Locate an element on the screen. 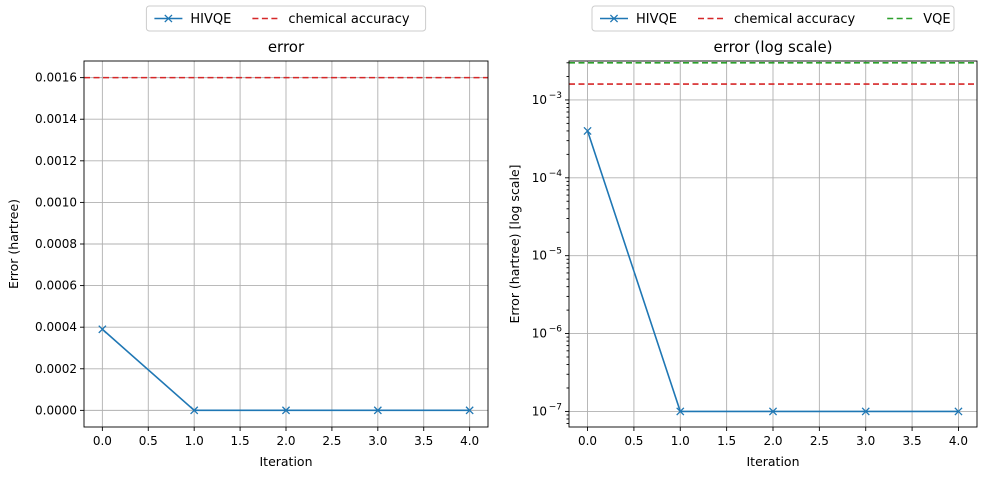  y-tick-exponent: −5 is located at coordinates (555, 252).